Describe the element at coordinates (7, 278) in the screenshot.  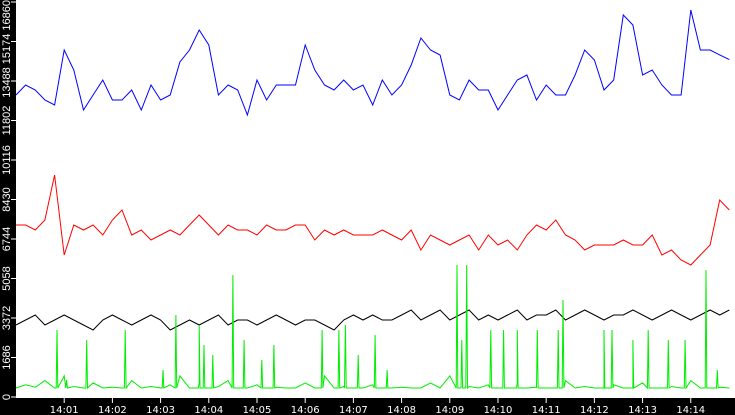
I see `y-tick-label: 5058` at that location.